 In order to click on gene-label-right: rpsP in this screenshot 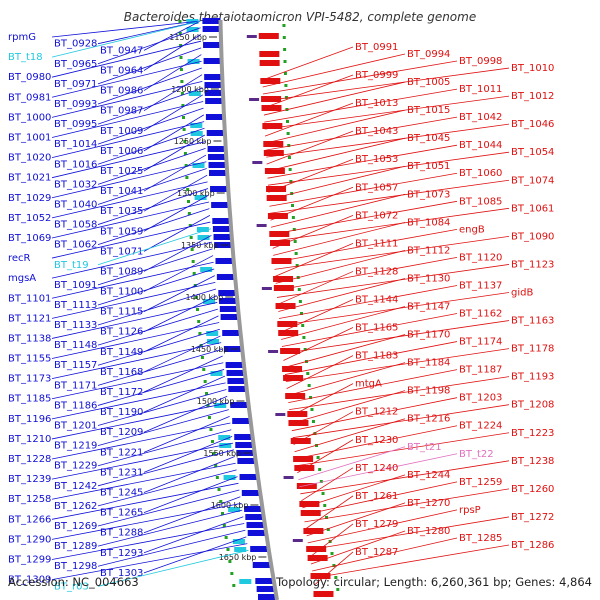, I will do `click(470, 510)`.